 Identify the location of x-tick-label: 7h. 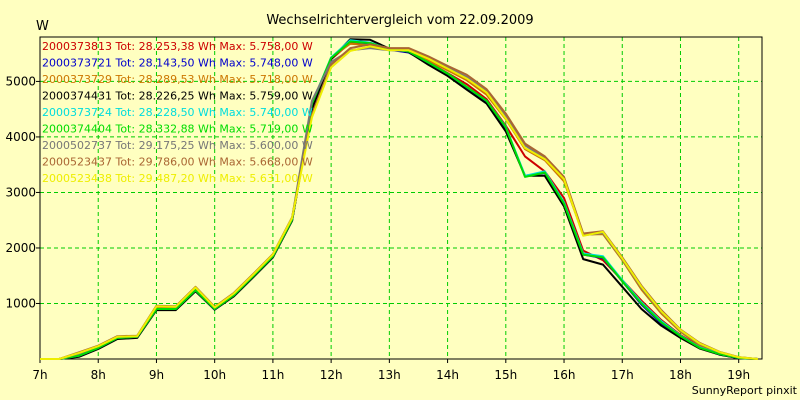
(39, 375).